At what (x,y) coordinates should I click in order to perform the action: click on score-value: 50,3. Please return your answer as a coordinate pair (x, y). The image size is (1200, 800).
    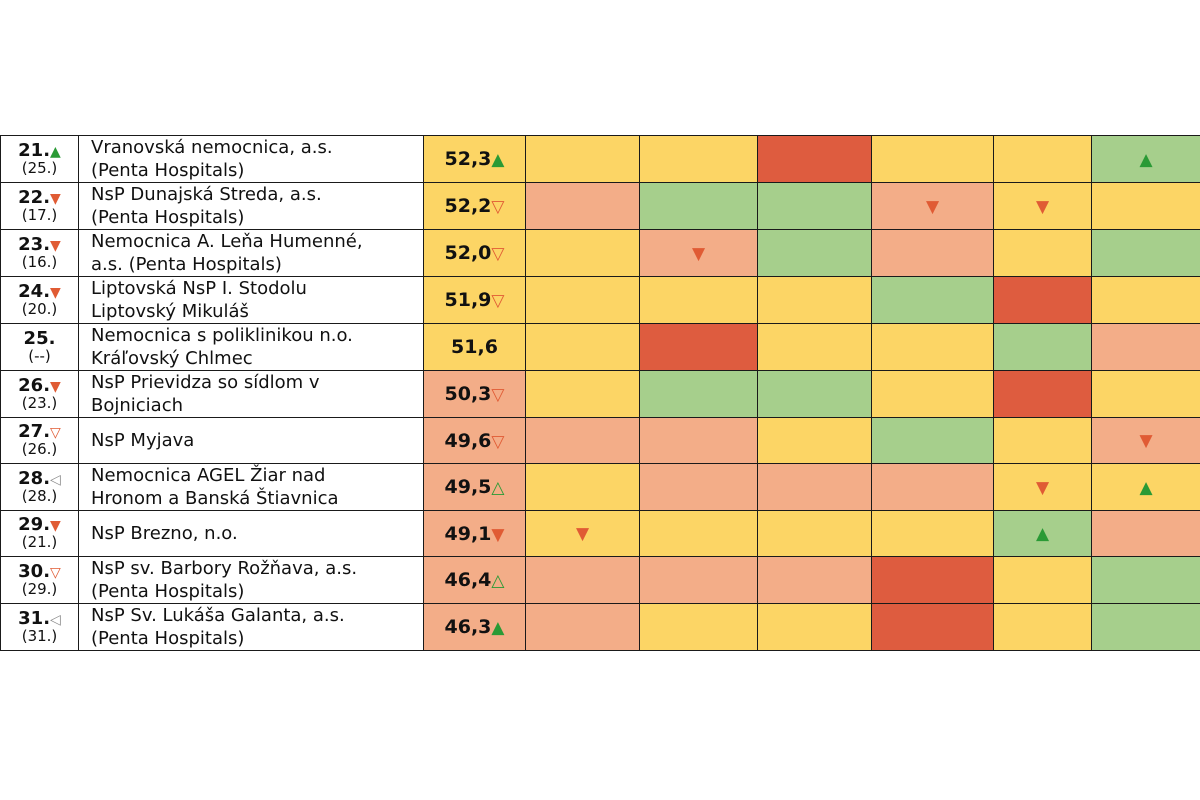
    Looking at the image, I should click on (468, 394).